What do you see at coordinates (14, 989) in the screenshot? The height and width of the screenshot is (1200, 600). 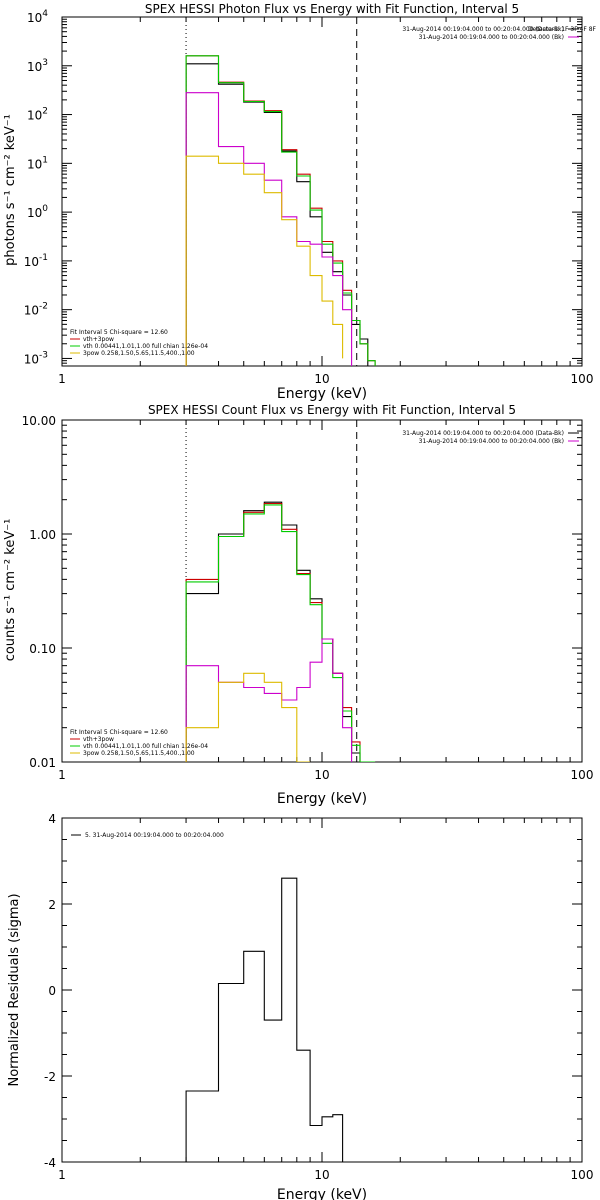 I see `y-axis-label: Normalized Residuals (sigma)` at bounding box center [14, 989].